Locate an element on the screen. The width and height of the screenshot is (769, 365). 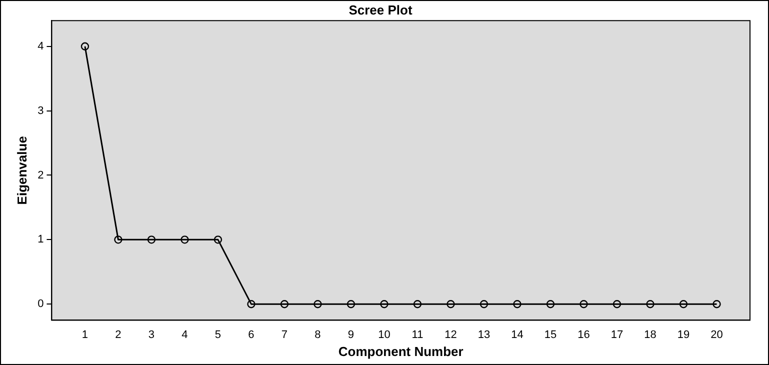
x-tick-label: 18 is located at coordinates (650, 334).